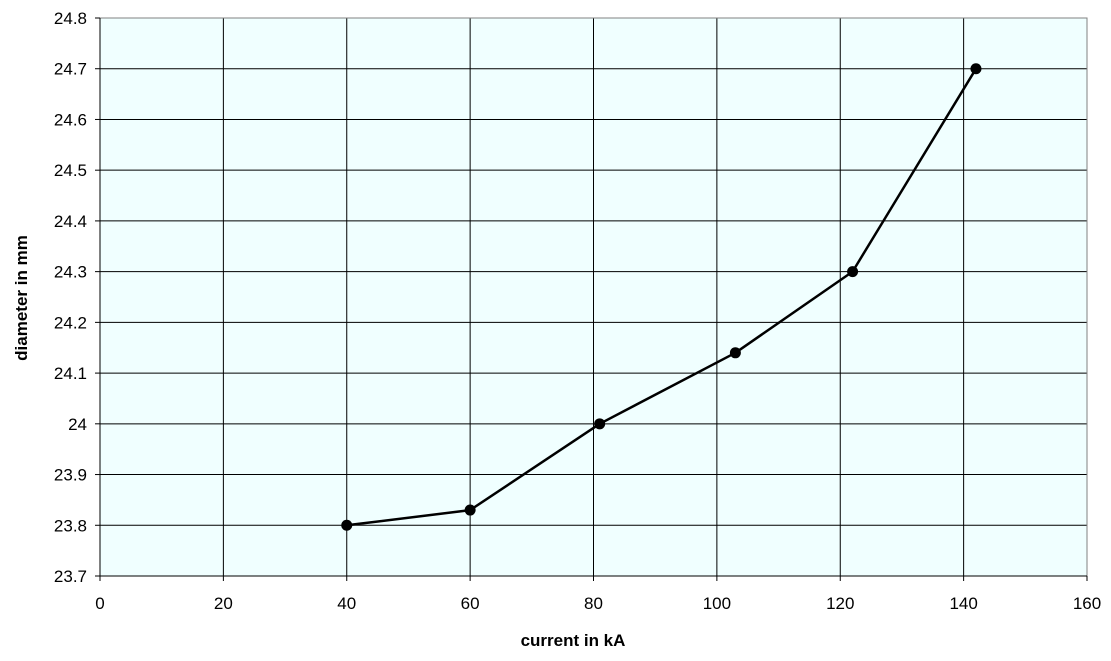 The width and height of the screenshot is (1111, 661). I want to click on y-tick-label: 23.8, so click(70, 525).